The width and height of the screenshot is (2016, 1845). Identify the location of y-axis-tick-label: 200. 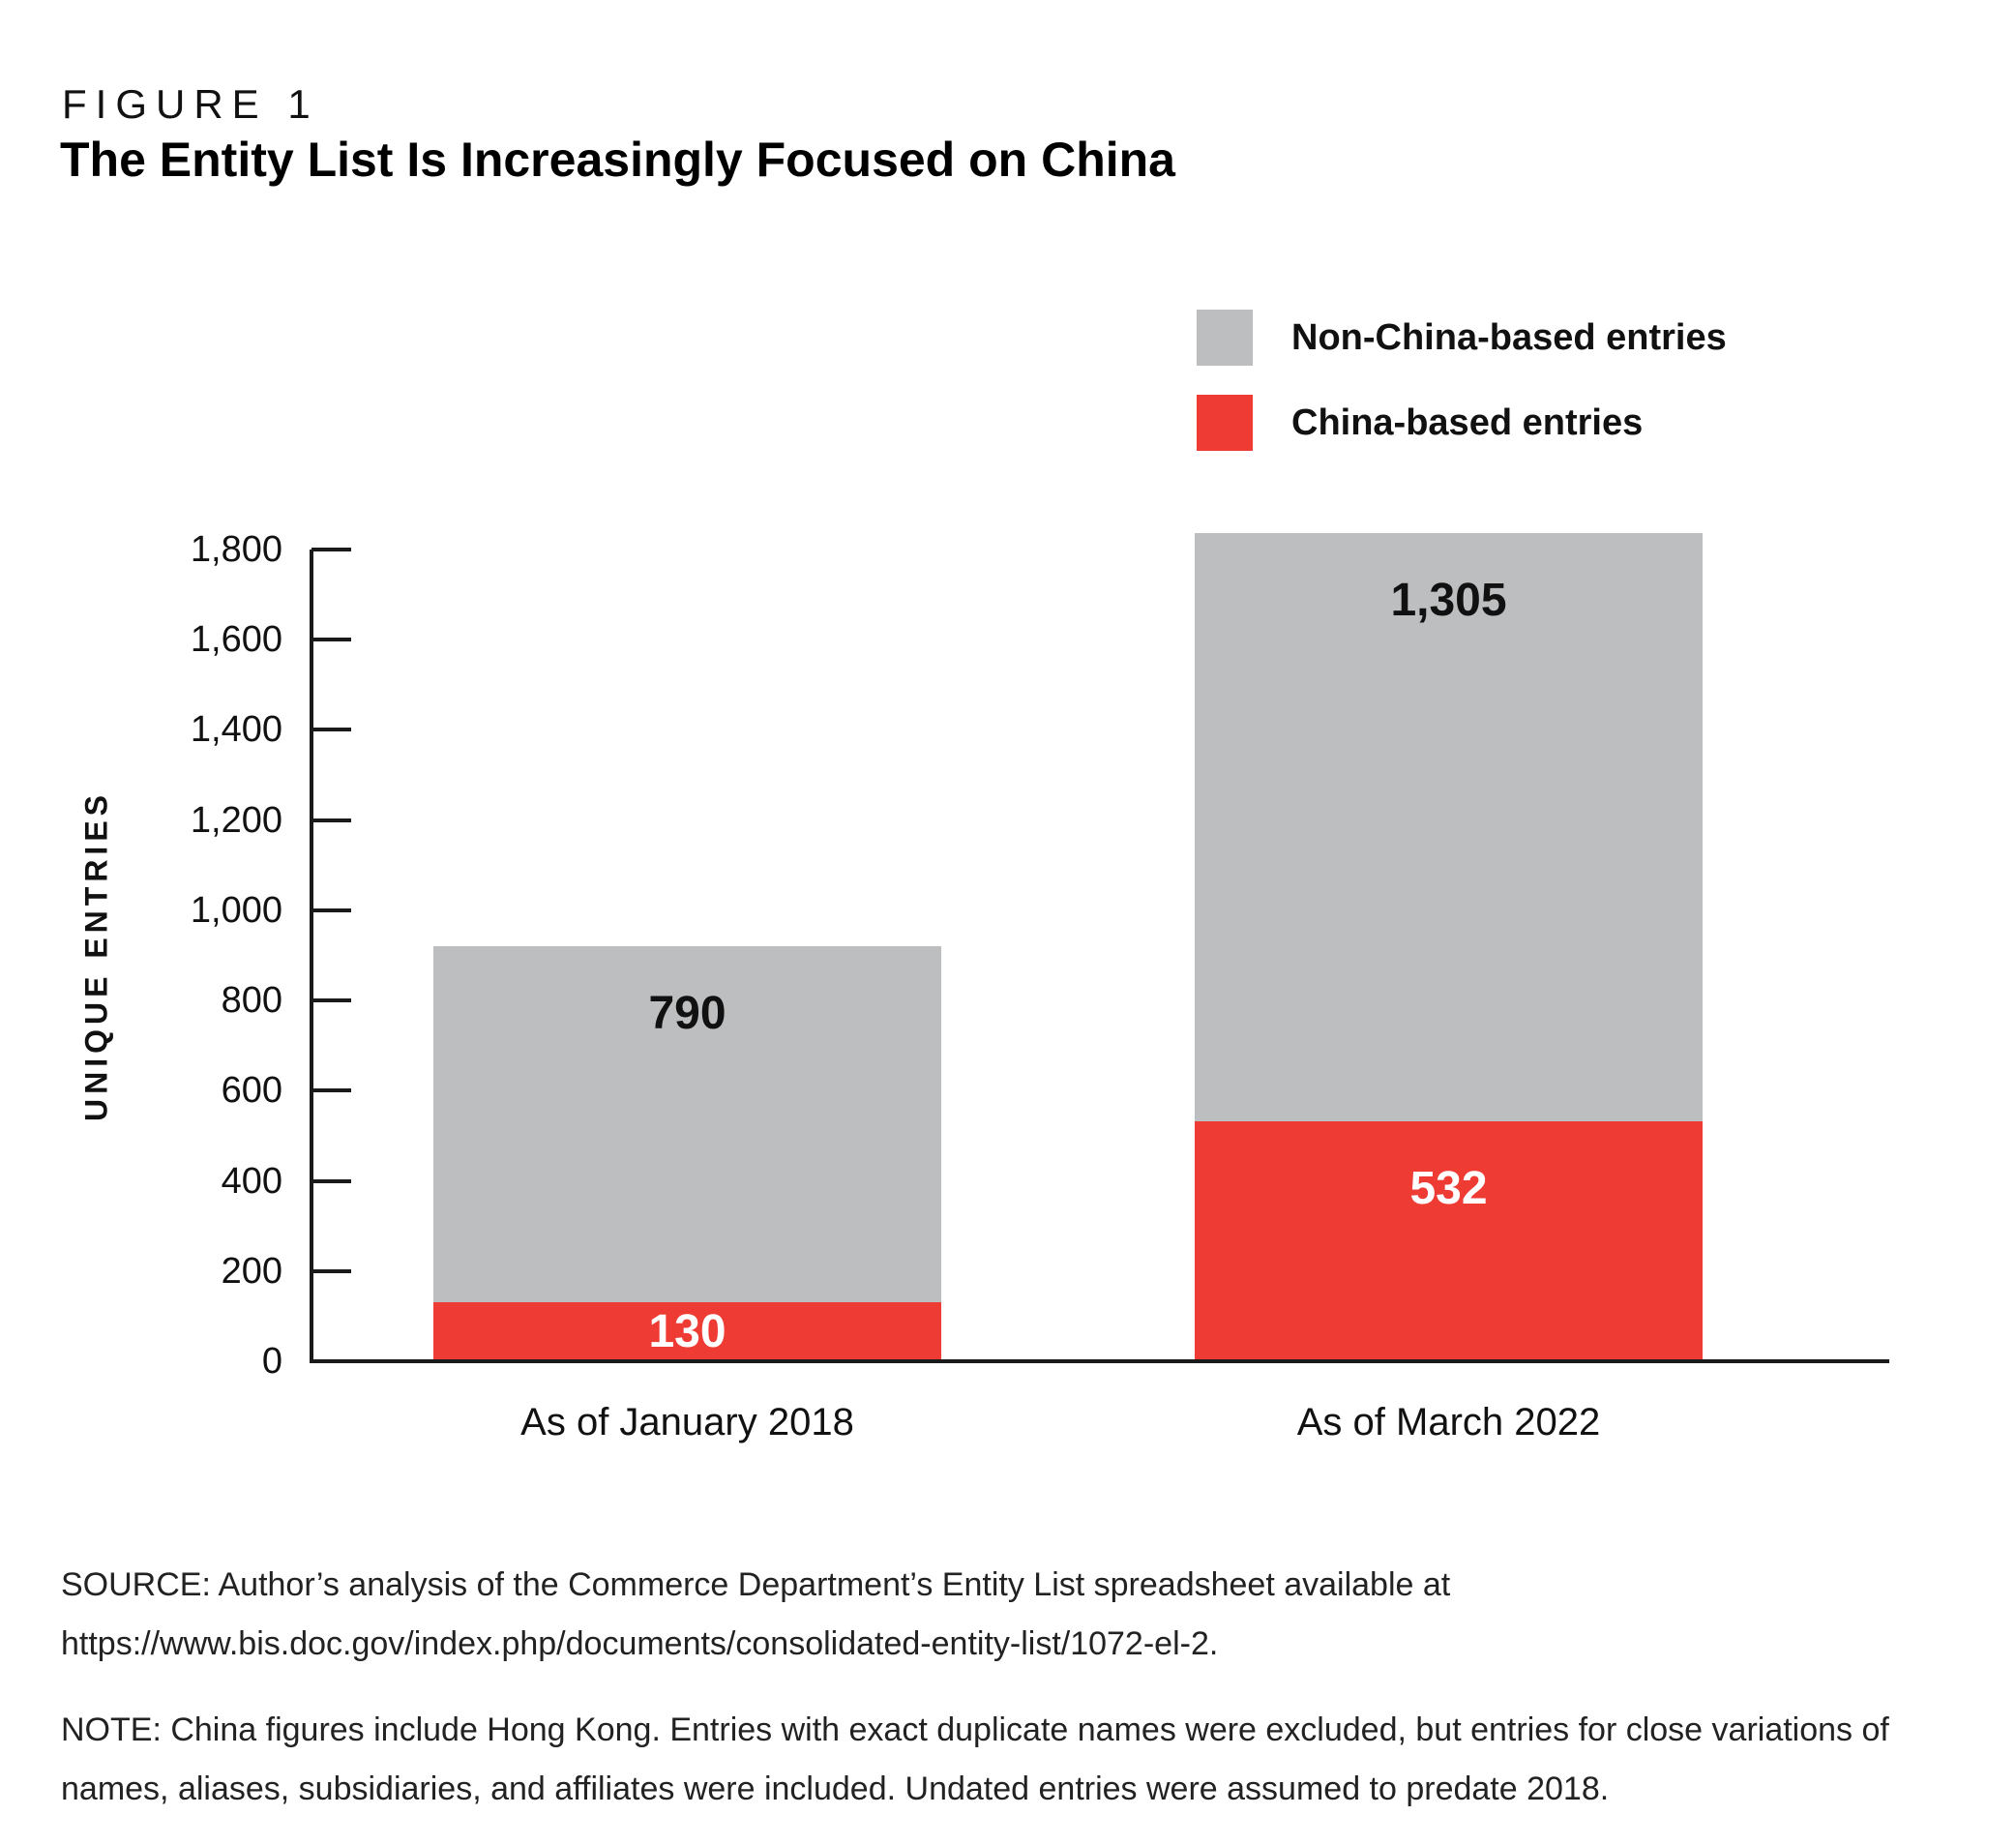
(251, 1271).